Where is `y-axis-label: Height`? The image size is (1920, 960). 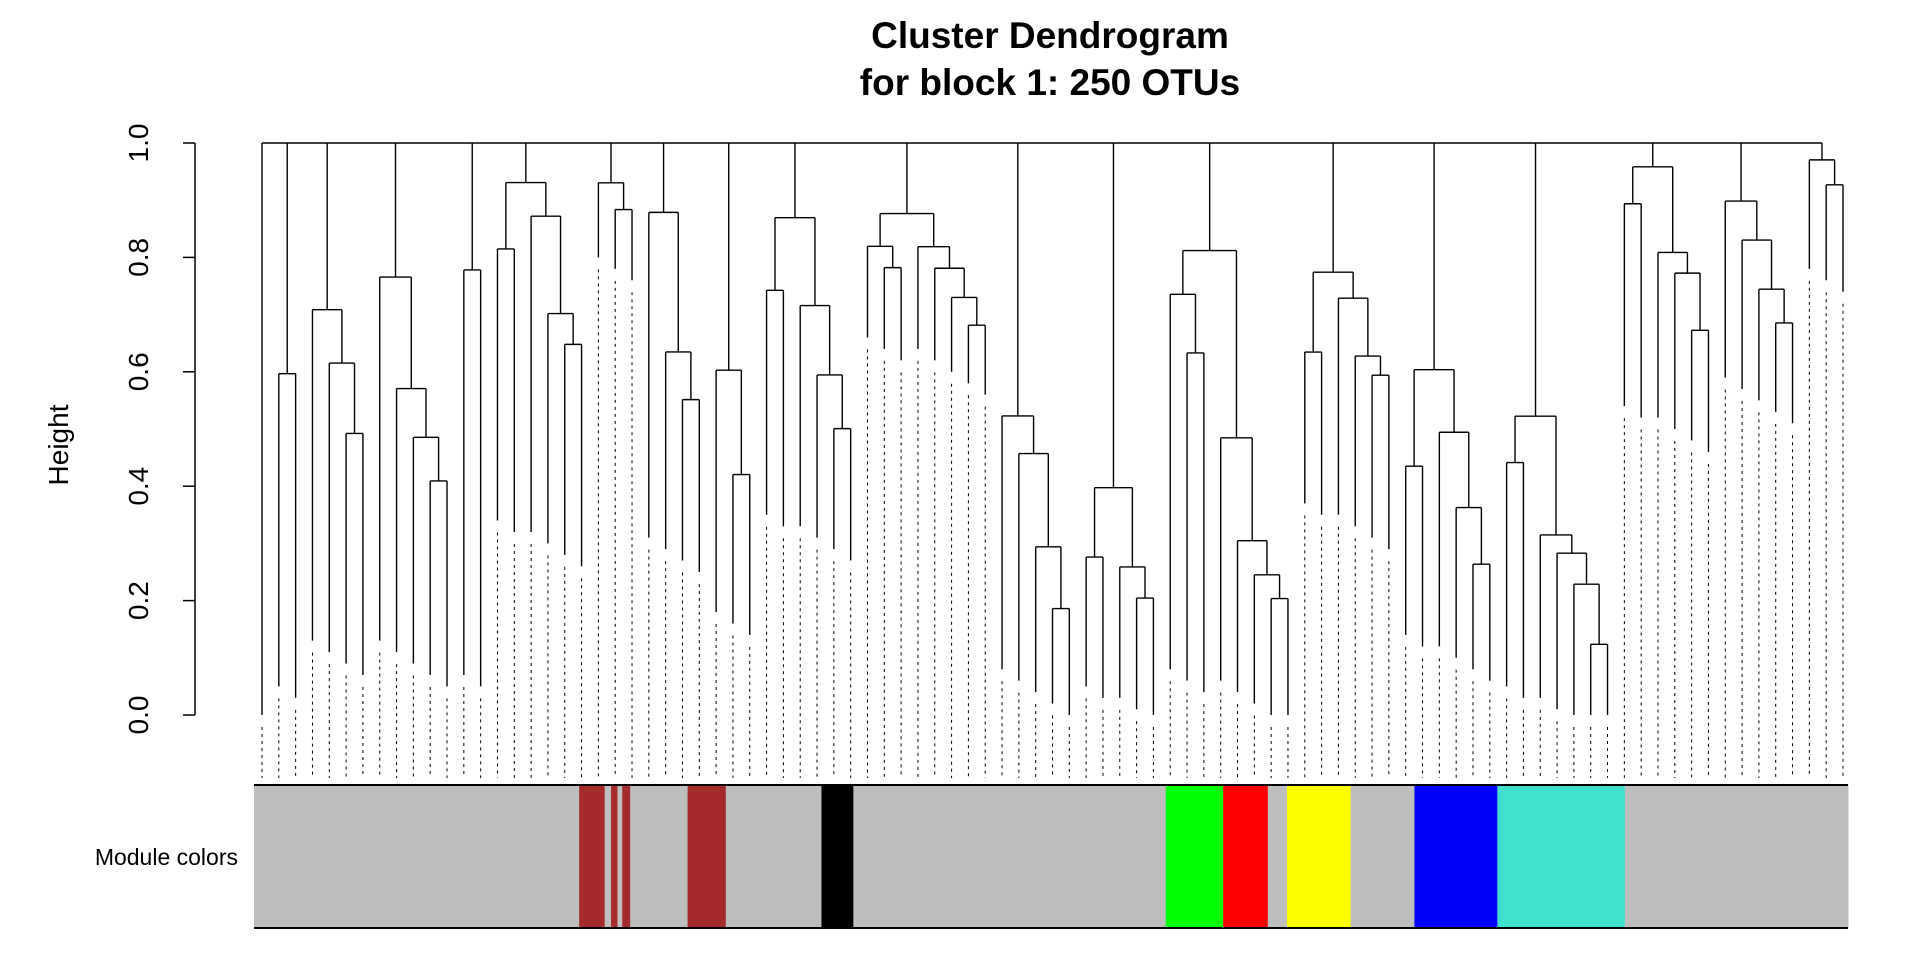 y-axis-label: Height is located at coordinates (58, 444).